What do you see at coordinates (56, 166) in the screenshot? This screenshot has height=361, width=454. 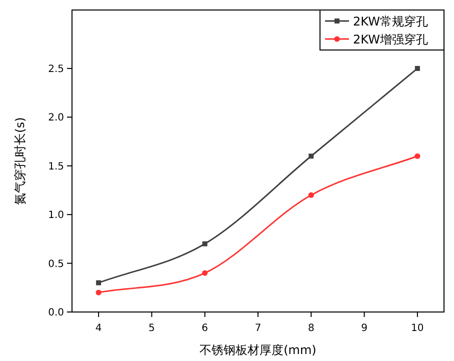 I see `y-tick-label: 1.5` at bounding box center [56, 166].